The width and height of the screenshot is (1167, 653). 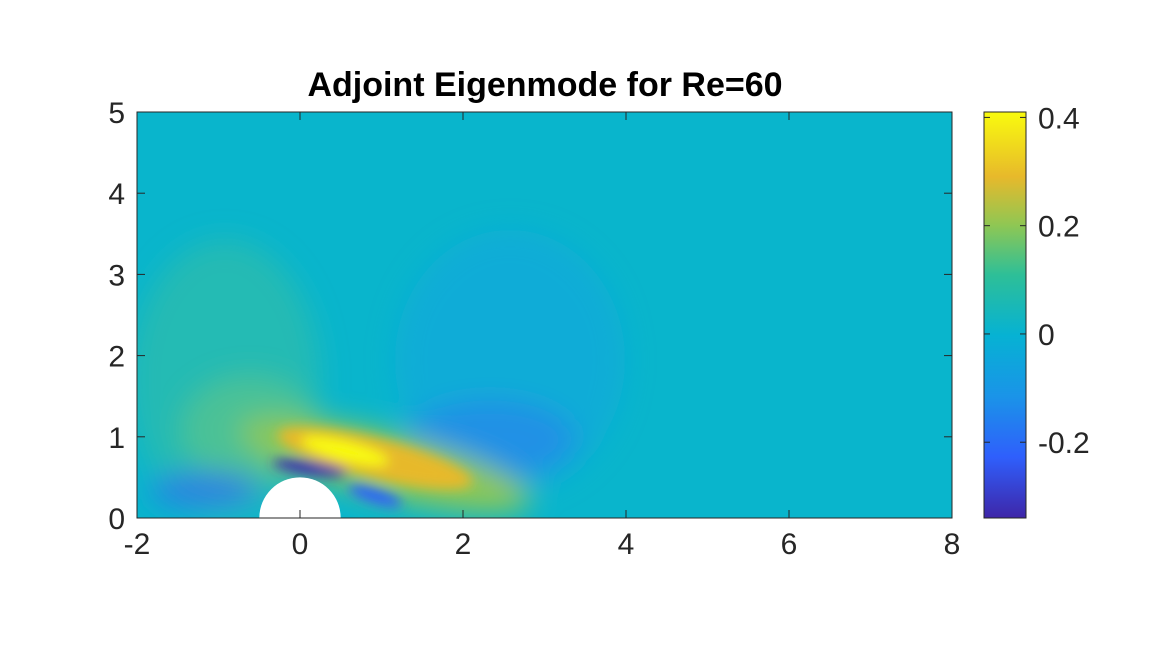 I want to click on y-tick-label: 5, so click(x=116, y=113).